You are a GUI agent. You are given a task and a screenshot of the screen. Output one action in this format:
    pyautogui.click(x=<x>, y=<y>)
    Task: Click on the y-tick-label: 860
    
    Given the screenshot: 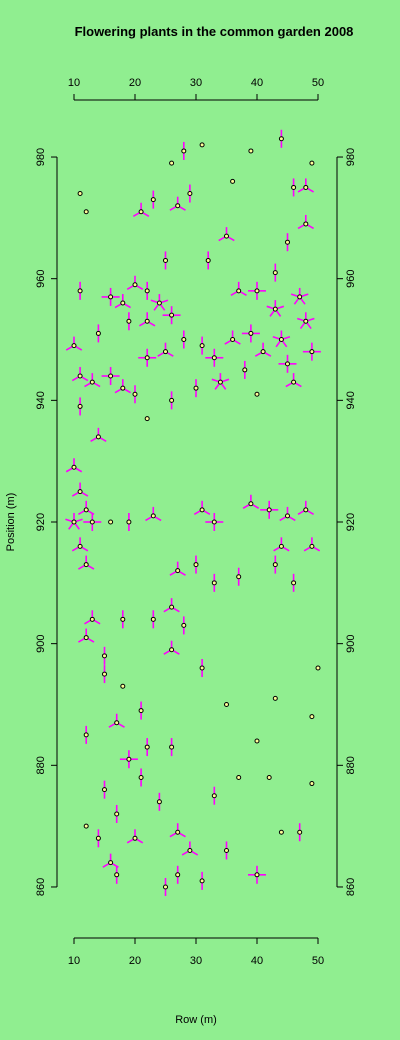 What is the action you would take?
    pyautogui.click(x=41, y=887)
    